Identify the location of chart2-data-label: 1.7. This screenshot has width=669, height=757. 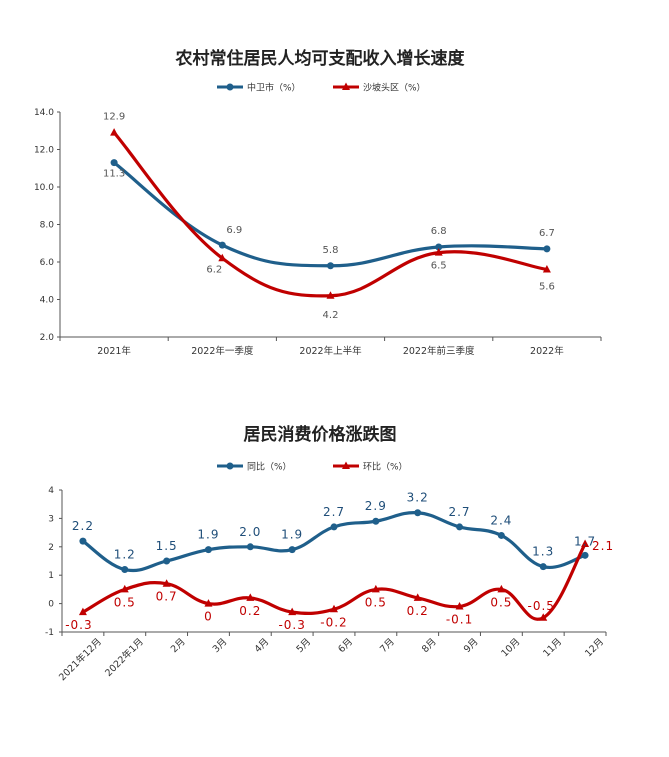
(585, 541).